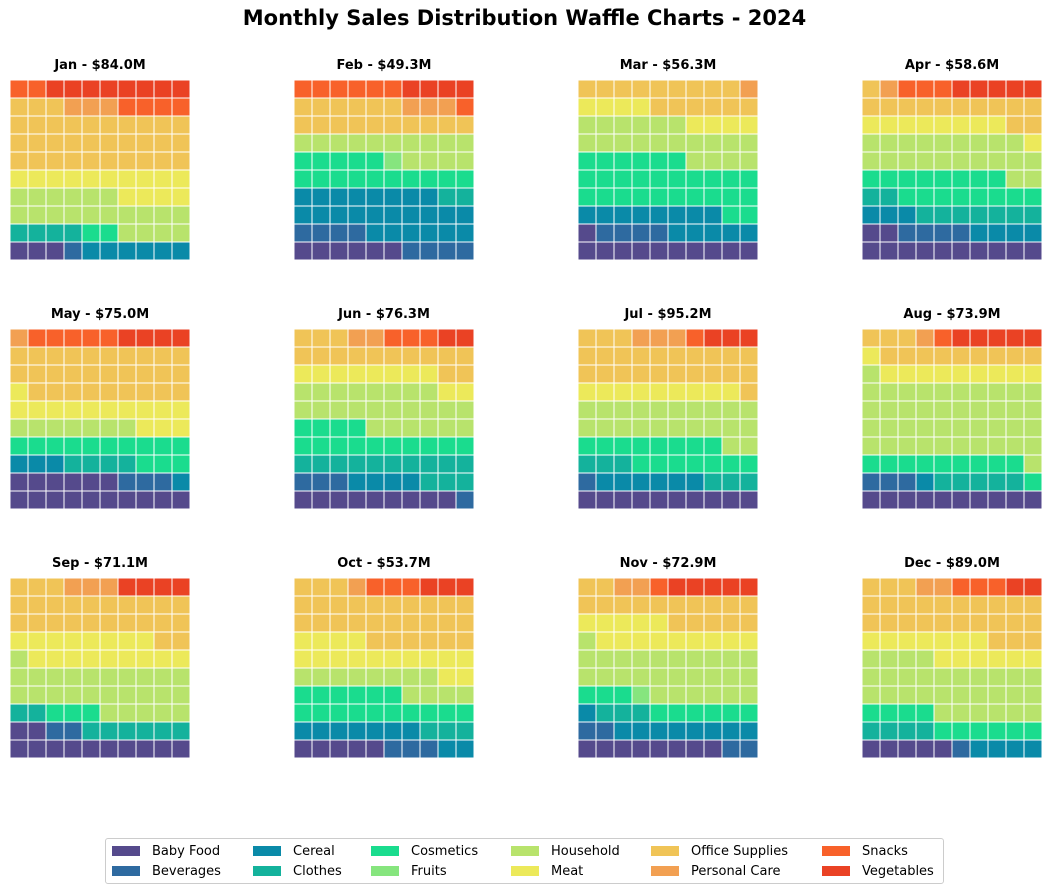  I want to click on panel-title: Aug - $73.9M, so click(952, 314).